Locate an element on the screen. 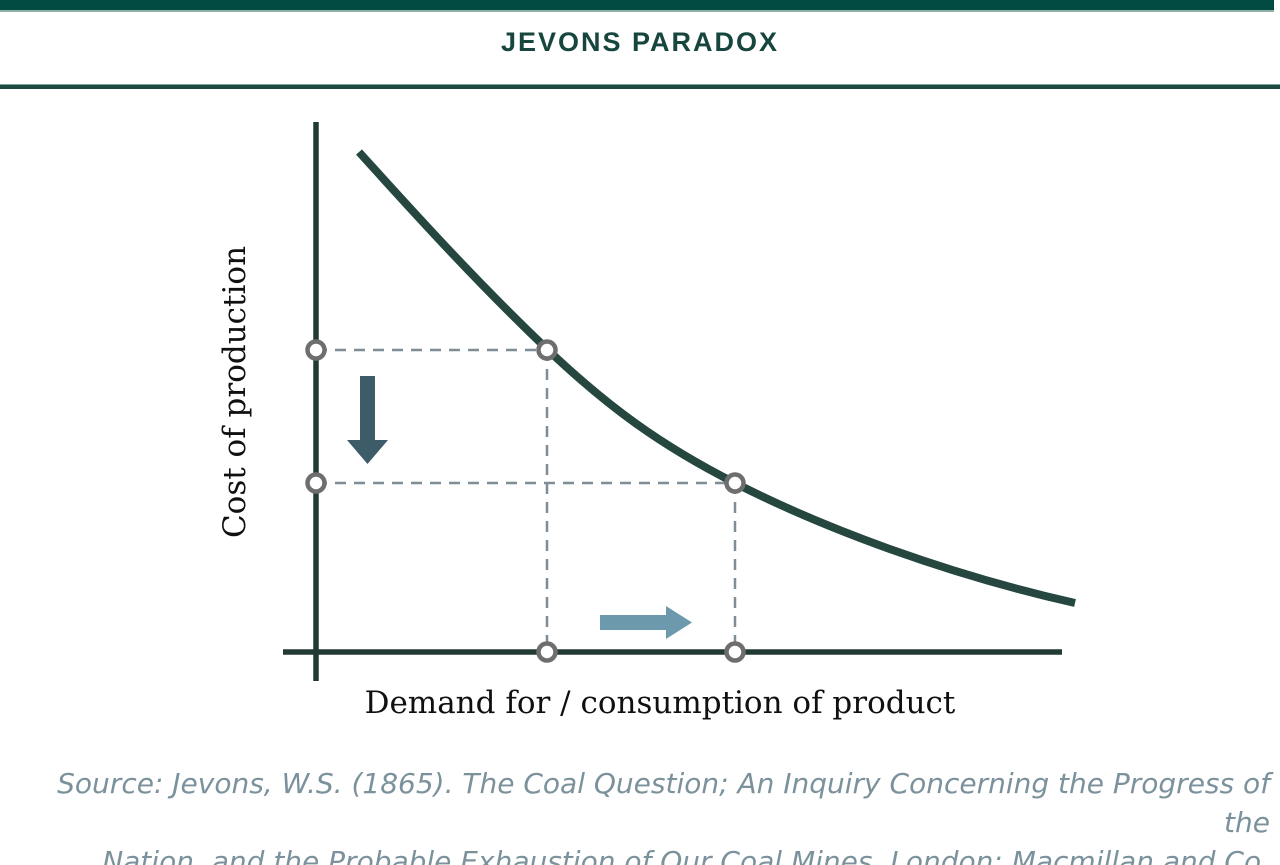  top-accent-bar is located at coordinates (637, 6).